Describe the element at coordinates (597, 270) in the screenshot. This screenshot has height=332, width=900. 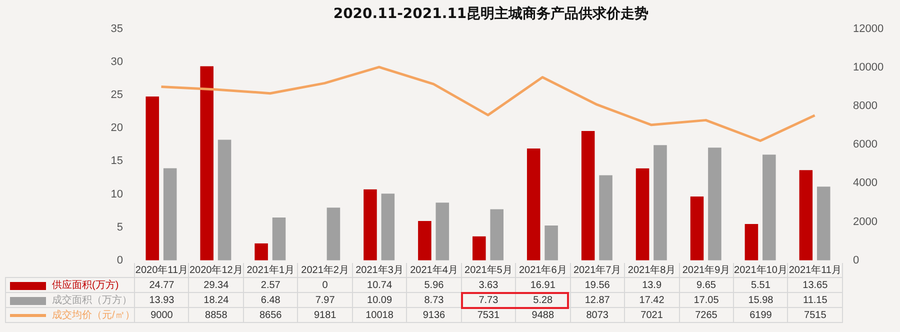
I see `x-tick-label: 2021年7月` at that location.